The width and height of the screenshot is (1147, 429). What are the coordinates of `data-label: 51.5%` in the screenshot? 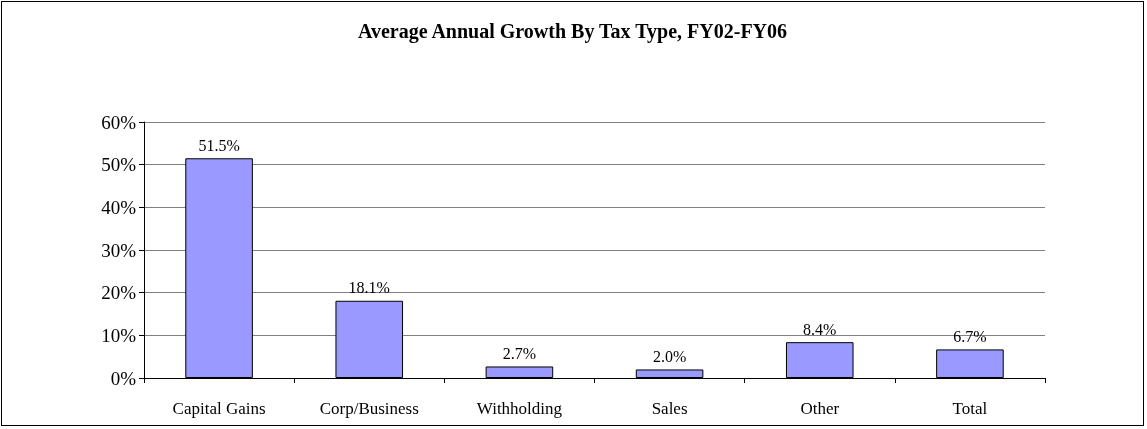 It's located at (219, 145).